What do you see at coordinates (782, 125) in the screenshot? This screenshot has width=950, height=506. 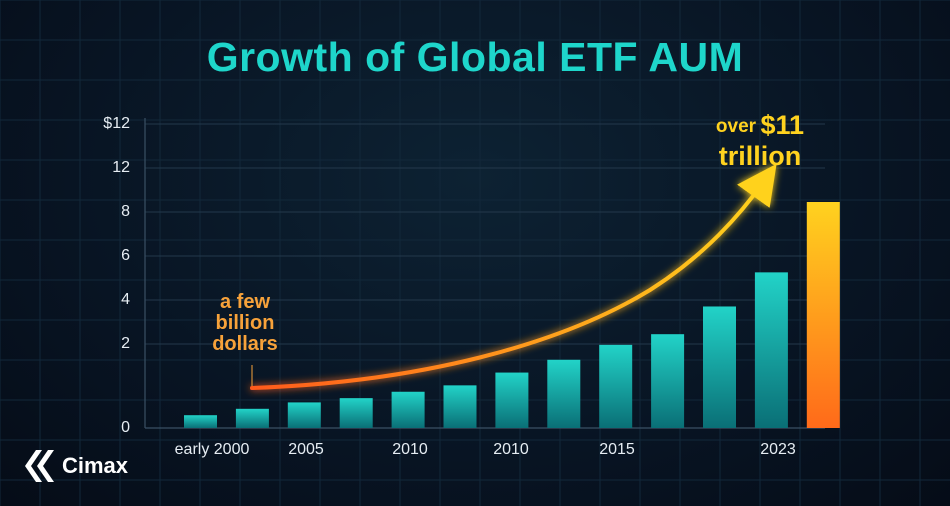 I see `annotation-end-amount: $11` at bounding box center [782, 125].